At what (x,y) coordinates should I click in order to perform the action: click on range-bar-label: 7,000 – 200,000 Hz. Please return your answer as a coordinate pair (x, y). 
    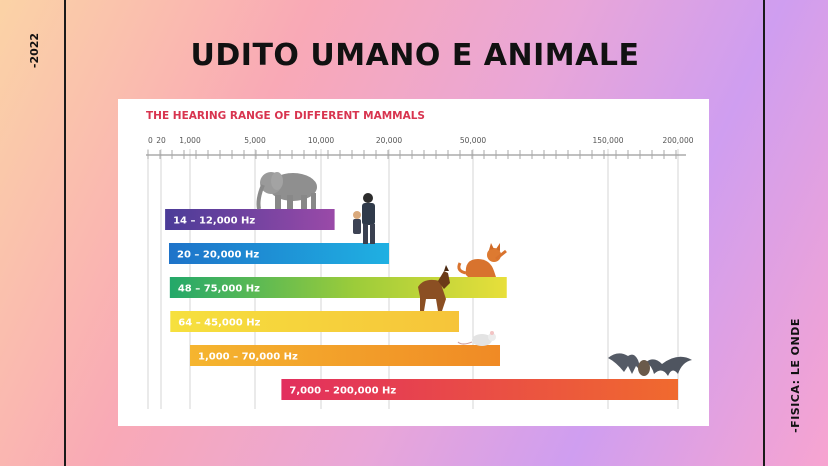
    Looking at the image, I should click on (342, 391).